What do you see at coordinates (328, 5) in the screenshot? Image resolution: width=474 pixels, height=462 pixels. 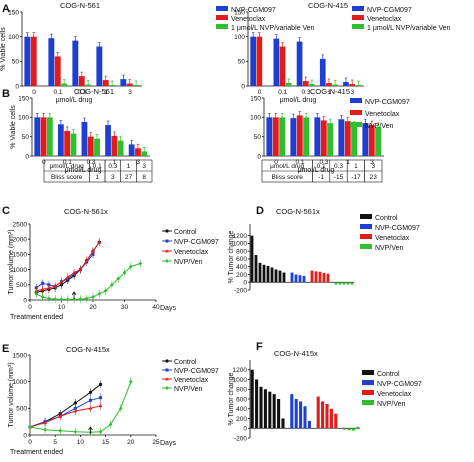 I see `chart-title: COG-N-415` at bounding box center [328, 5].